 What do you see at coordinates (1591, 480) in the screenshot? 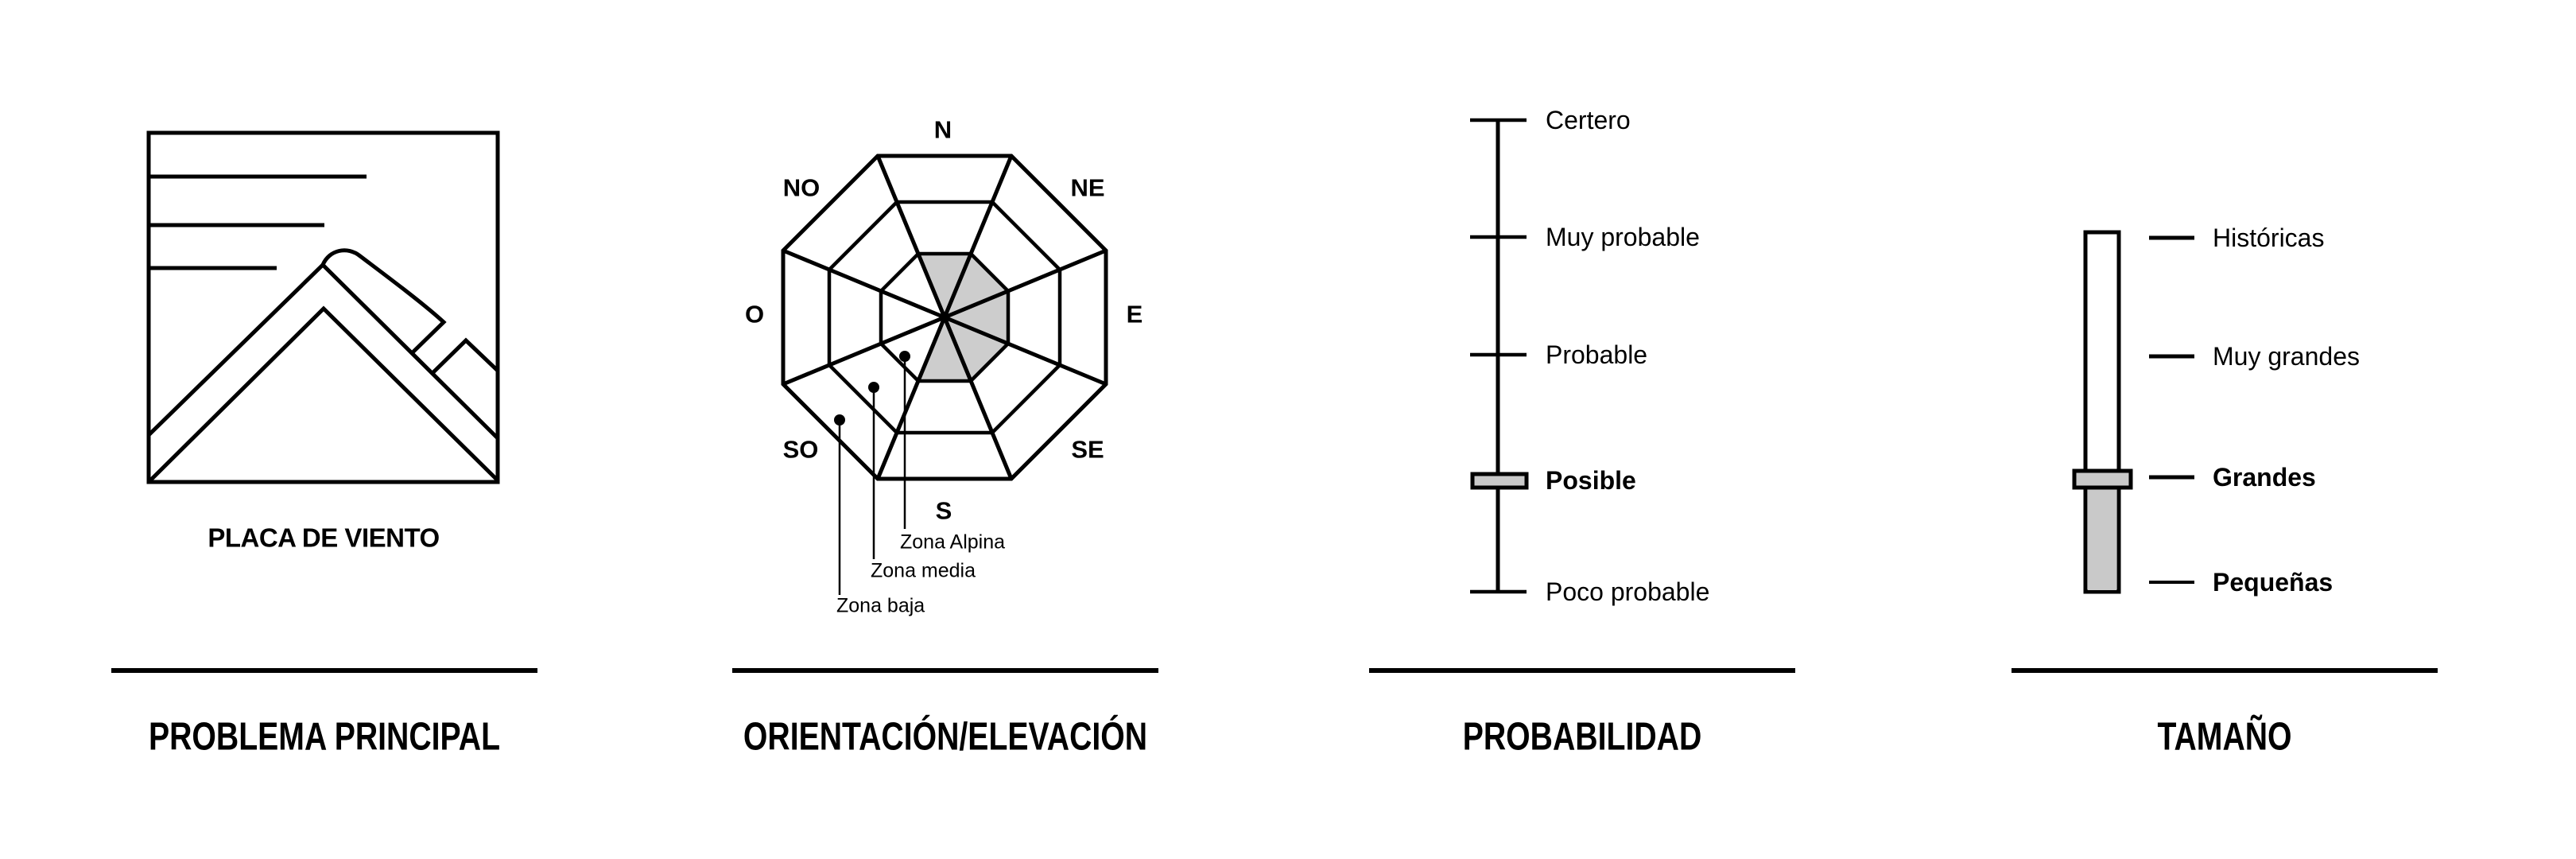
I see `probability-level-label-selected: Posible` at bounding box center [1591, 480].